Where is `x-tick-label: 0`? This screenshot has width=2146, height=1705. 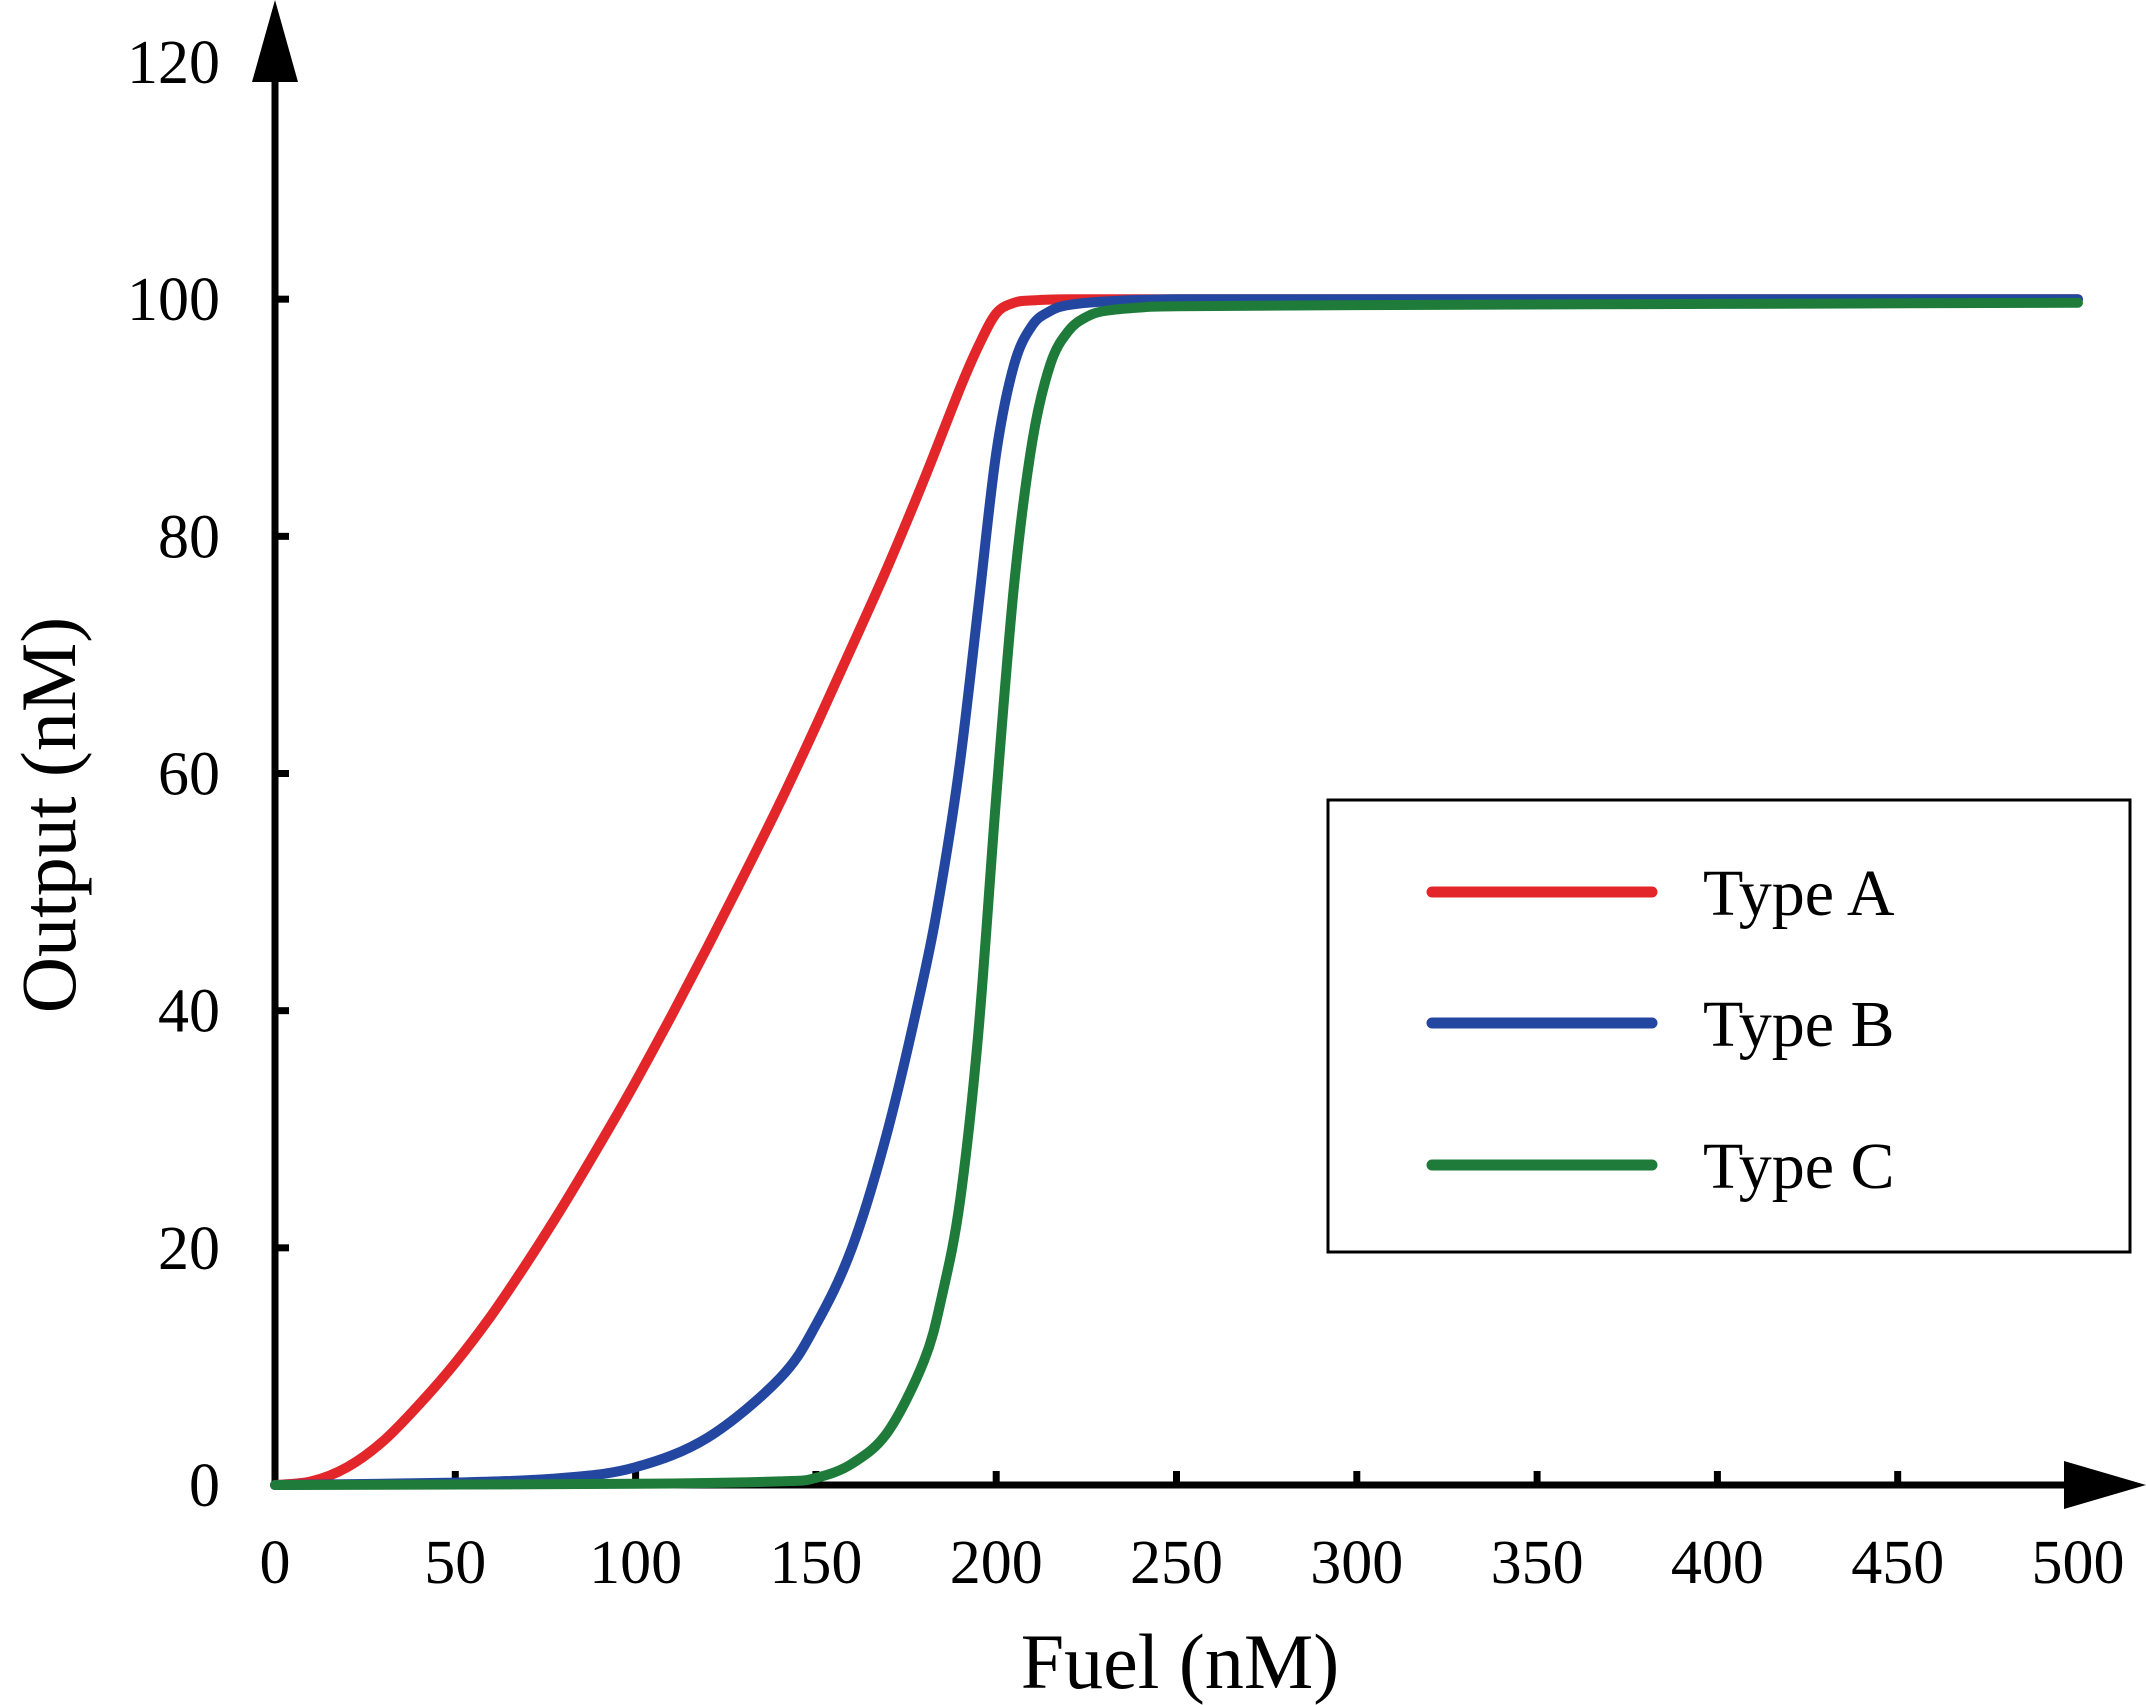 x-tick-label: 0 is located at coordinates (275, 1563).